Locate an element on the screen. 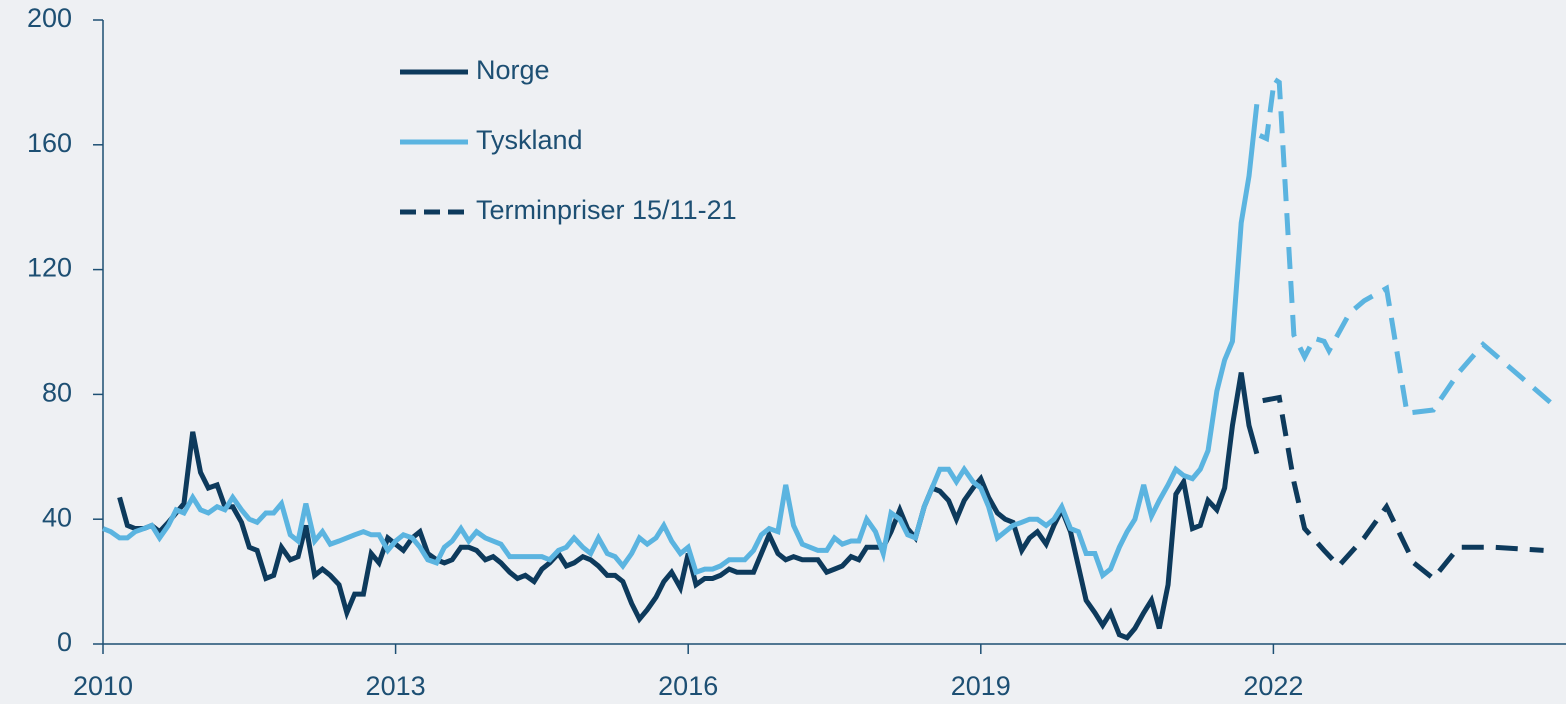  y-tick-label: 160 is located at coordinates (49, 143).